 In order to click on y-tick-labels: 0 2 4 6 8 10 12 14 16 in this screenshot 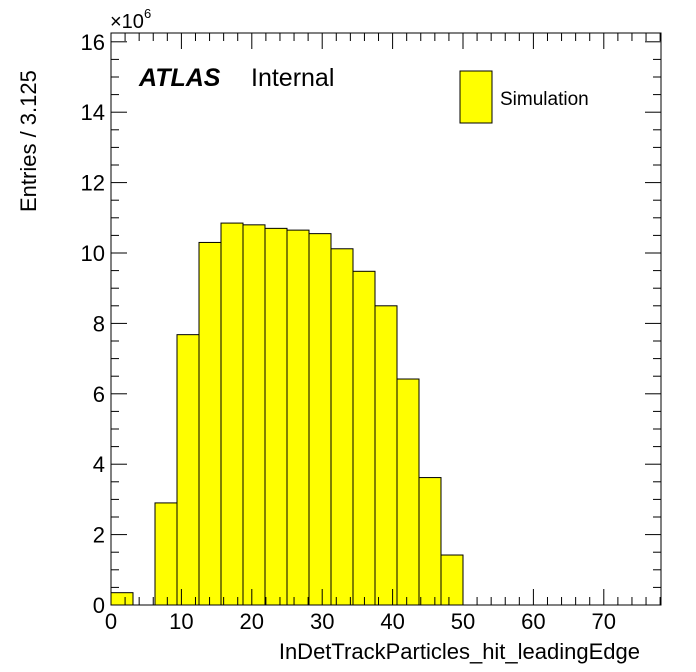, I will do `click(93, 324)`.